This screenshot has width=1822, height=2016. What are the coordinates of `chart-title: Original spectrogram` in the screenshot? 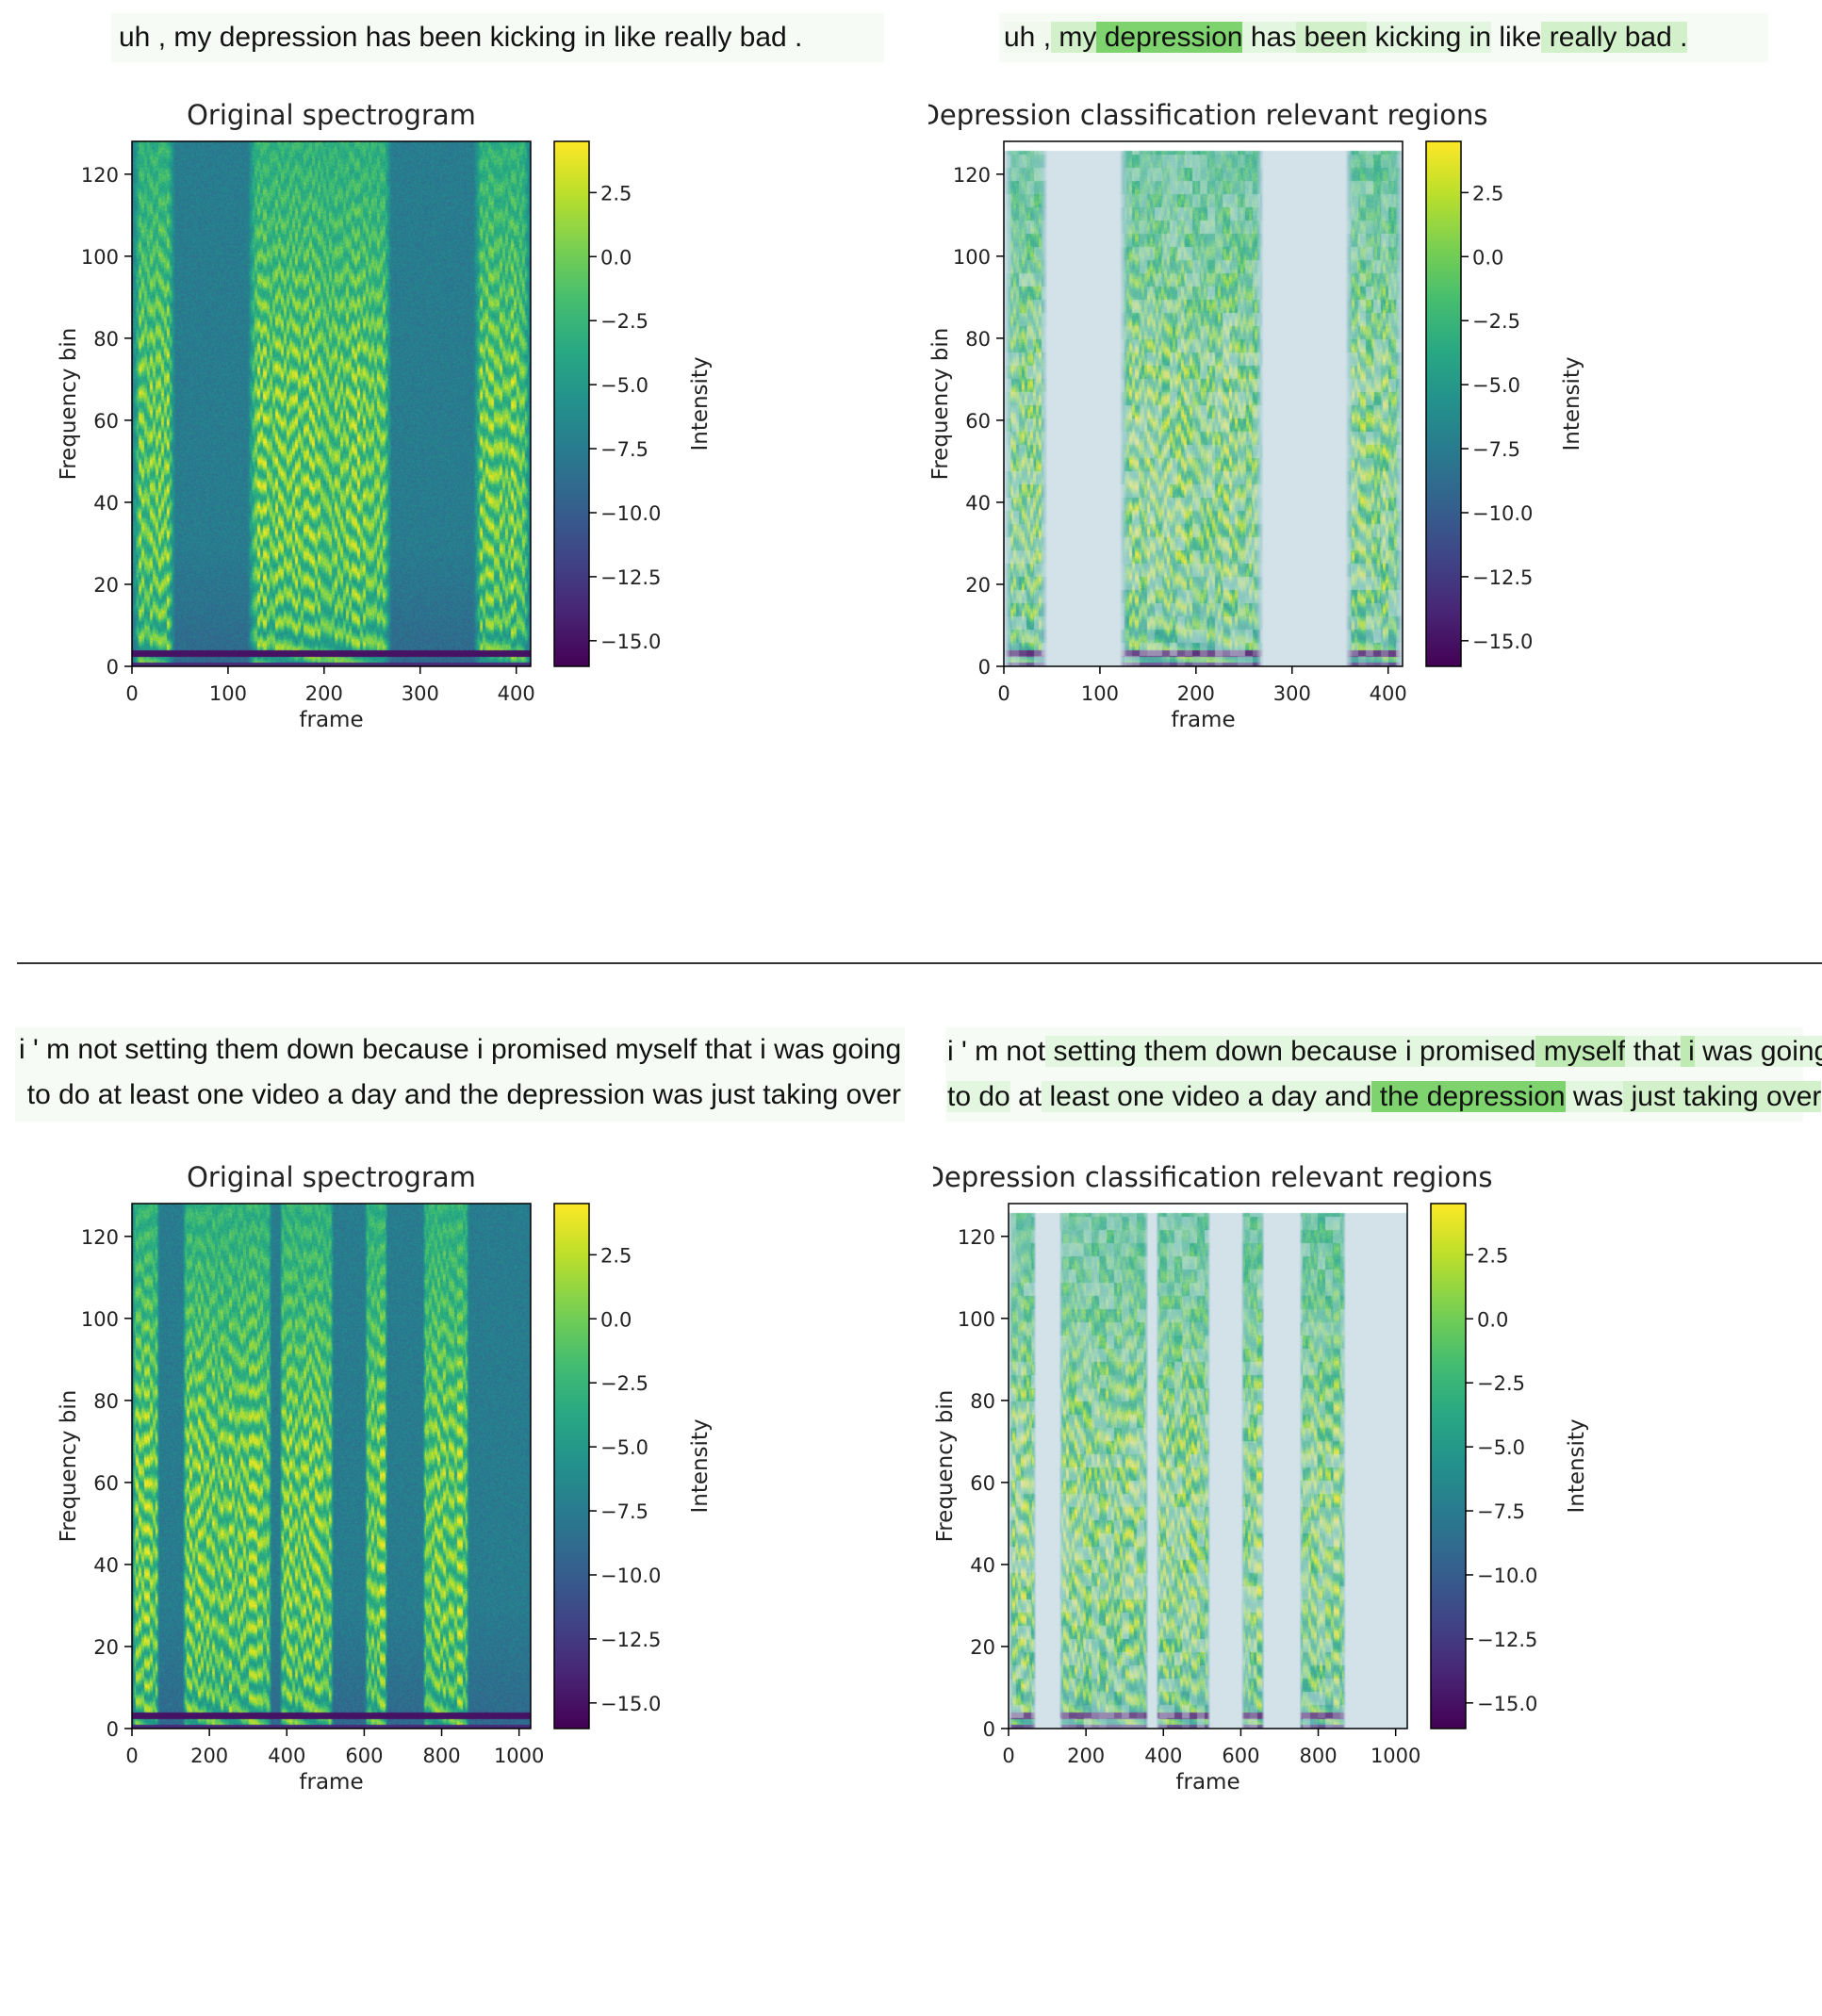 It's located at (331, 1177).